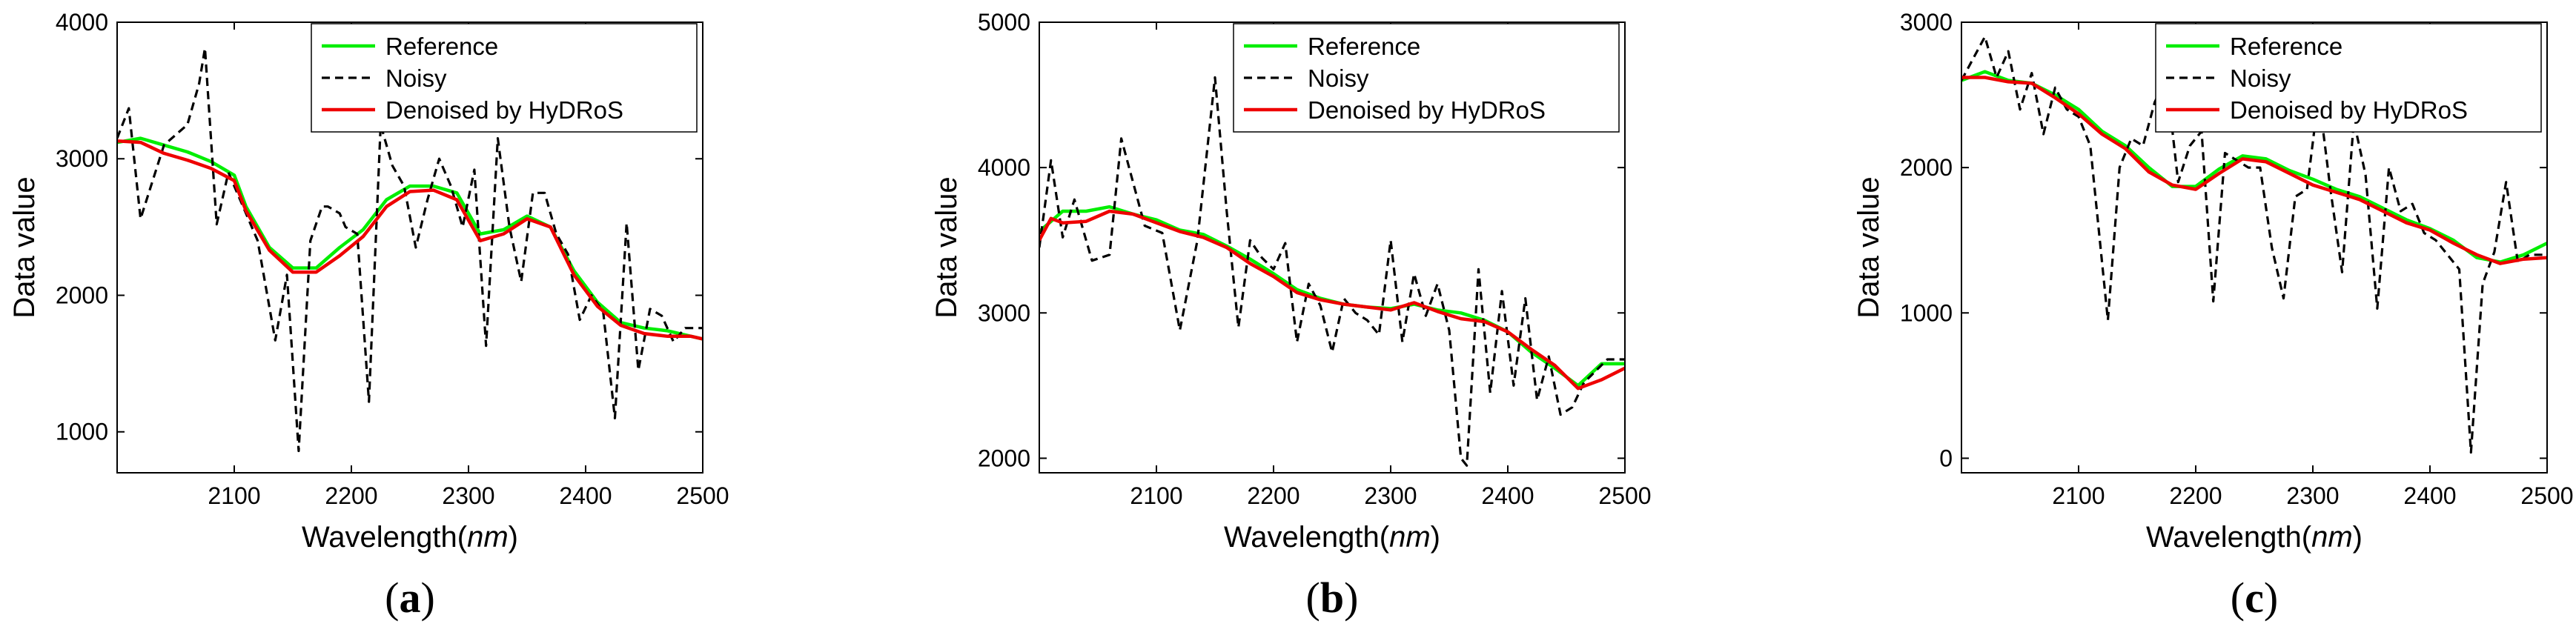 This screenshot has width=2576, height=641. What do you see at coordinates (82, 158) in the screenshot?
I see `chart-a-ytick-label-3000: 3000` at bounding box center [82, 158].